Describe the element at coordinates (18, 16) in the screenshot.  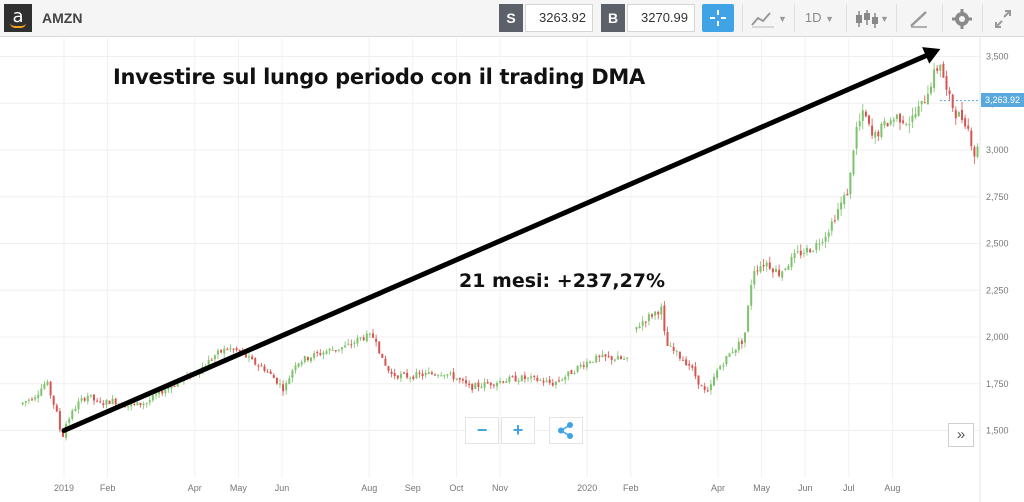
I see `logo-letter: a` at that location.